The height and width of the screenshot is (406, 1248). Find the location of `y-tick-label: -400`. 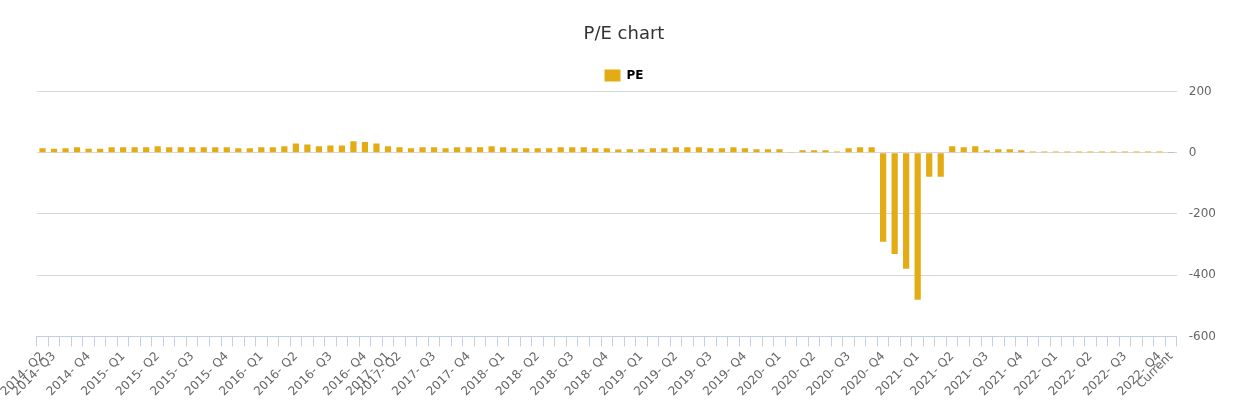

y-tick-label: -400 is located at coordinates (1202, 274).